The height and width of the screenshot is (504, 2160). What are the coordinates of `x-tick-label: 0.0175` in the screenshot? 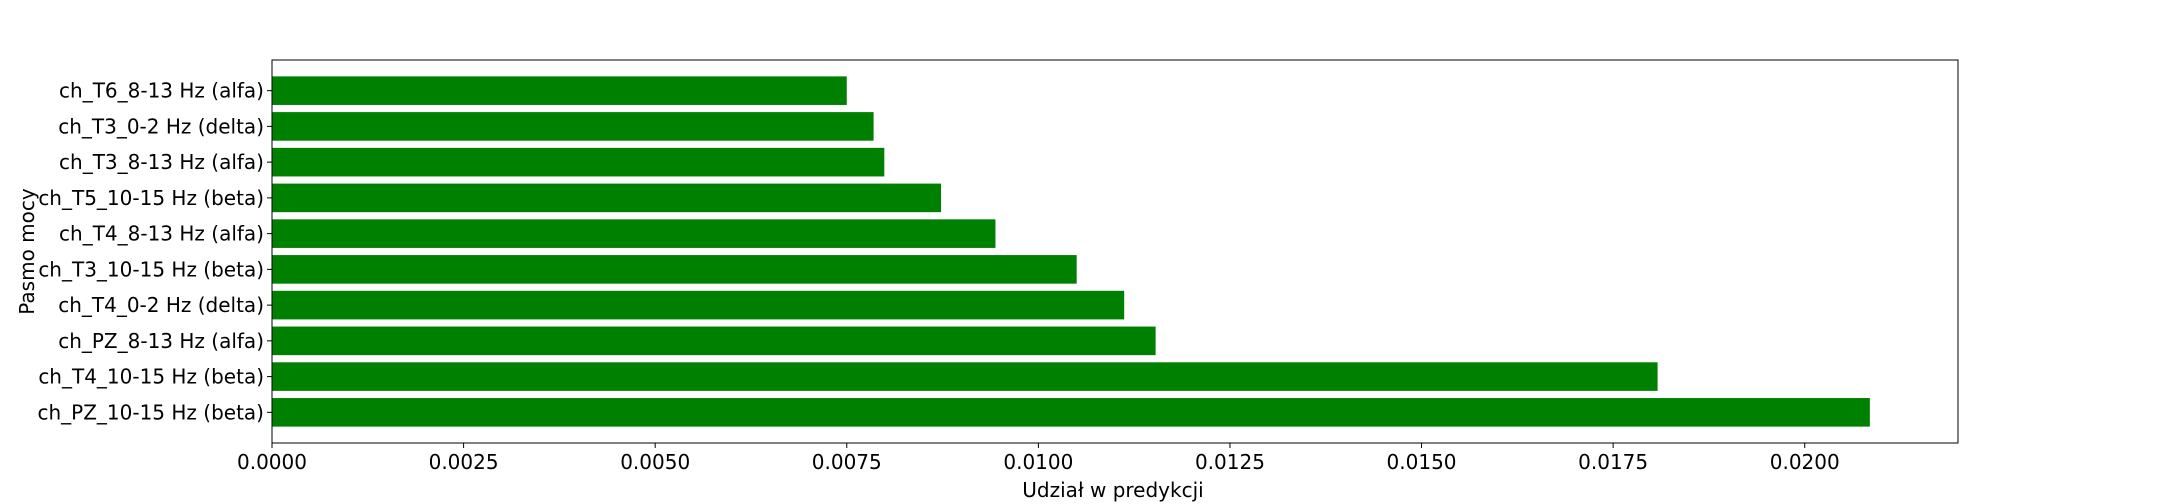 It's located at (1613, 462).